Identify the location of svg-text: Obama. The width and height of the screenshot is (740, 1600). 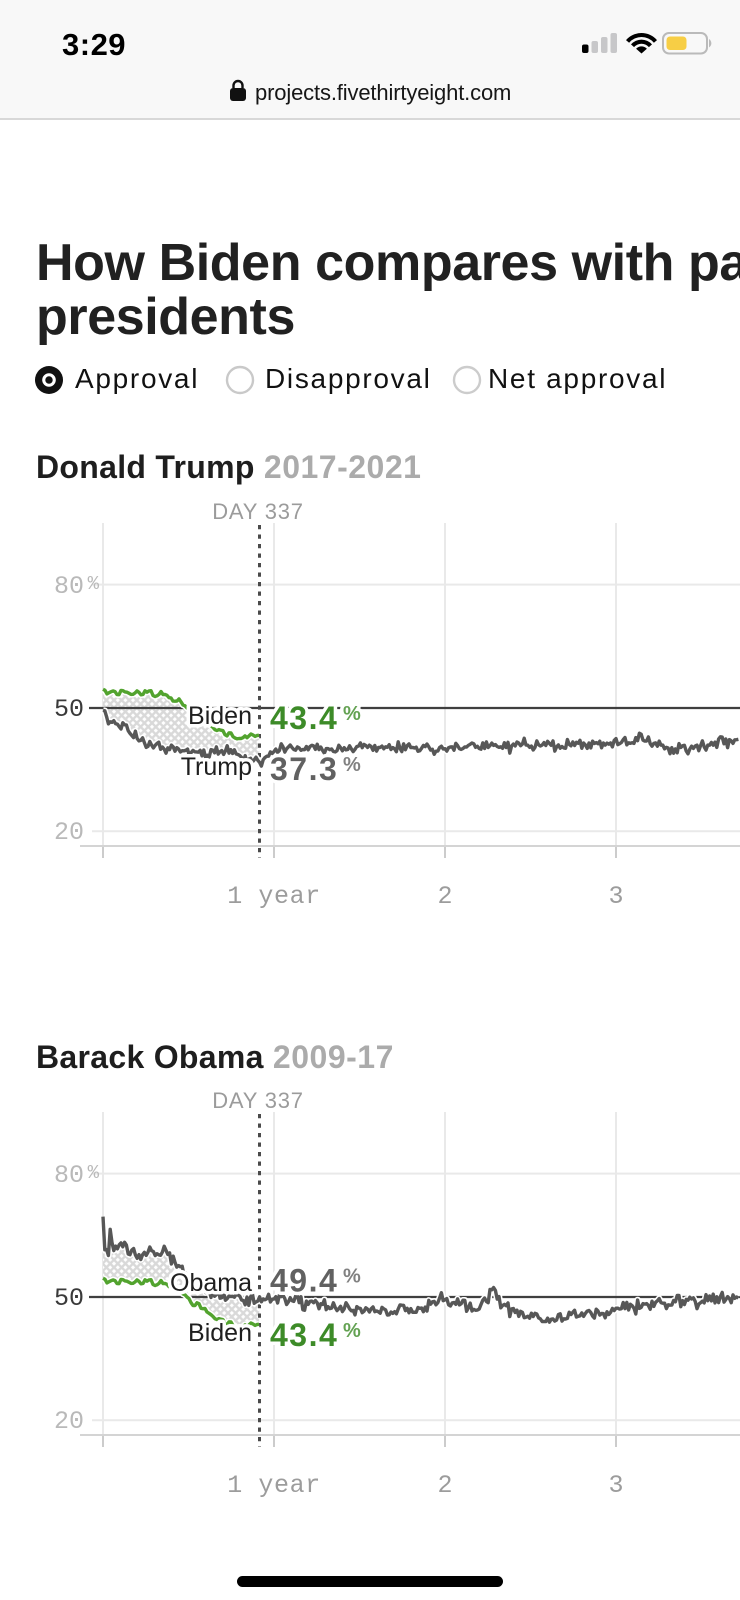
(211, 1283).